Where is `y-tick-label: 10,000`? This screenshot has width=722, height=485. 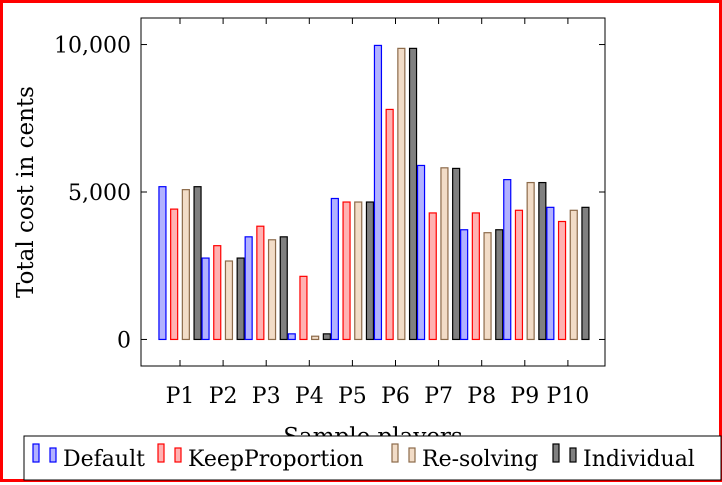 y-tick-label: 10,000 is located at coordinates (92, 46).